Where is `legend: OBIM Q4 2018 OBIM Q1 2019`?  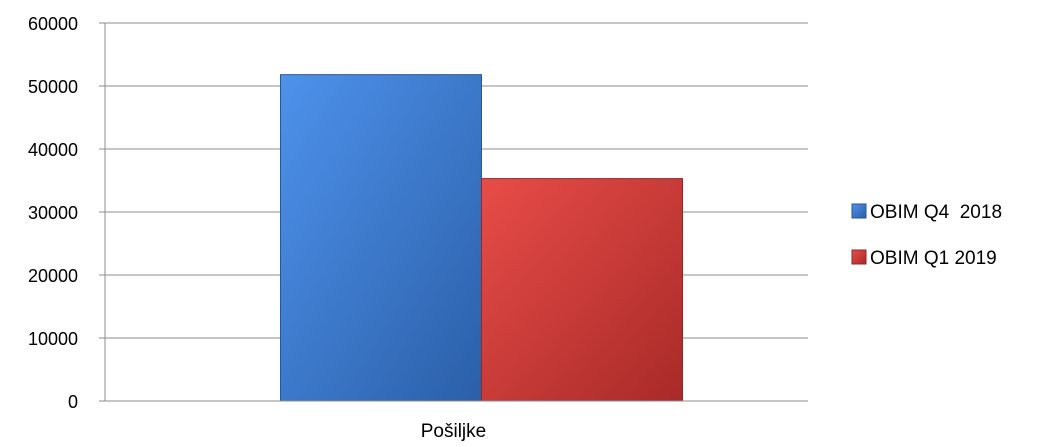
legend: OBIM Q4 2018 OBIM Q1 2019 is located at coordinates (926, 235).